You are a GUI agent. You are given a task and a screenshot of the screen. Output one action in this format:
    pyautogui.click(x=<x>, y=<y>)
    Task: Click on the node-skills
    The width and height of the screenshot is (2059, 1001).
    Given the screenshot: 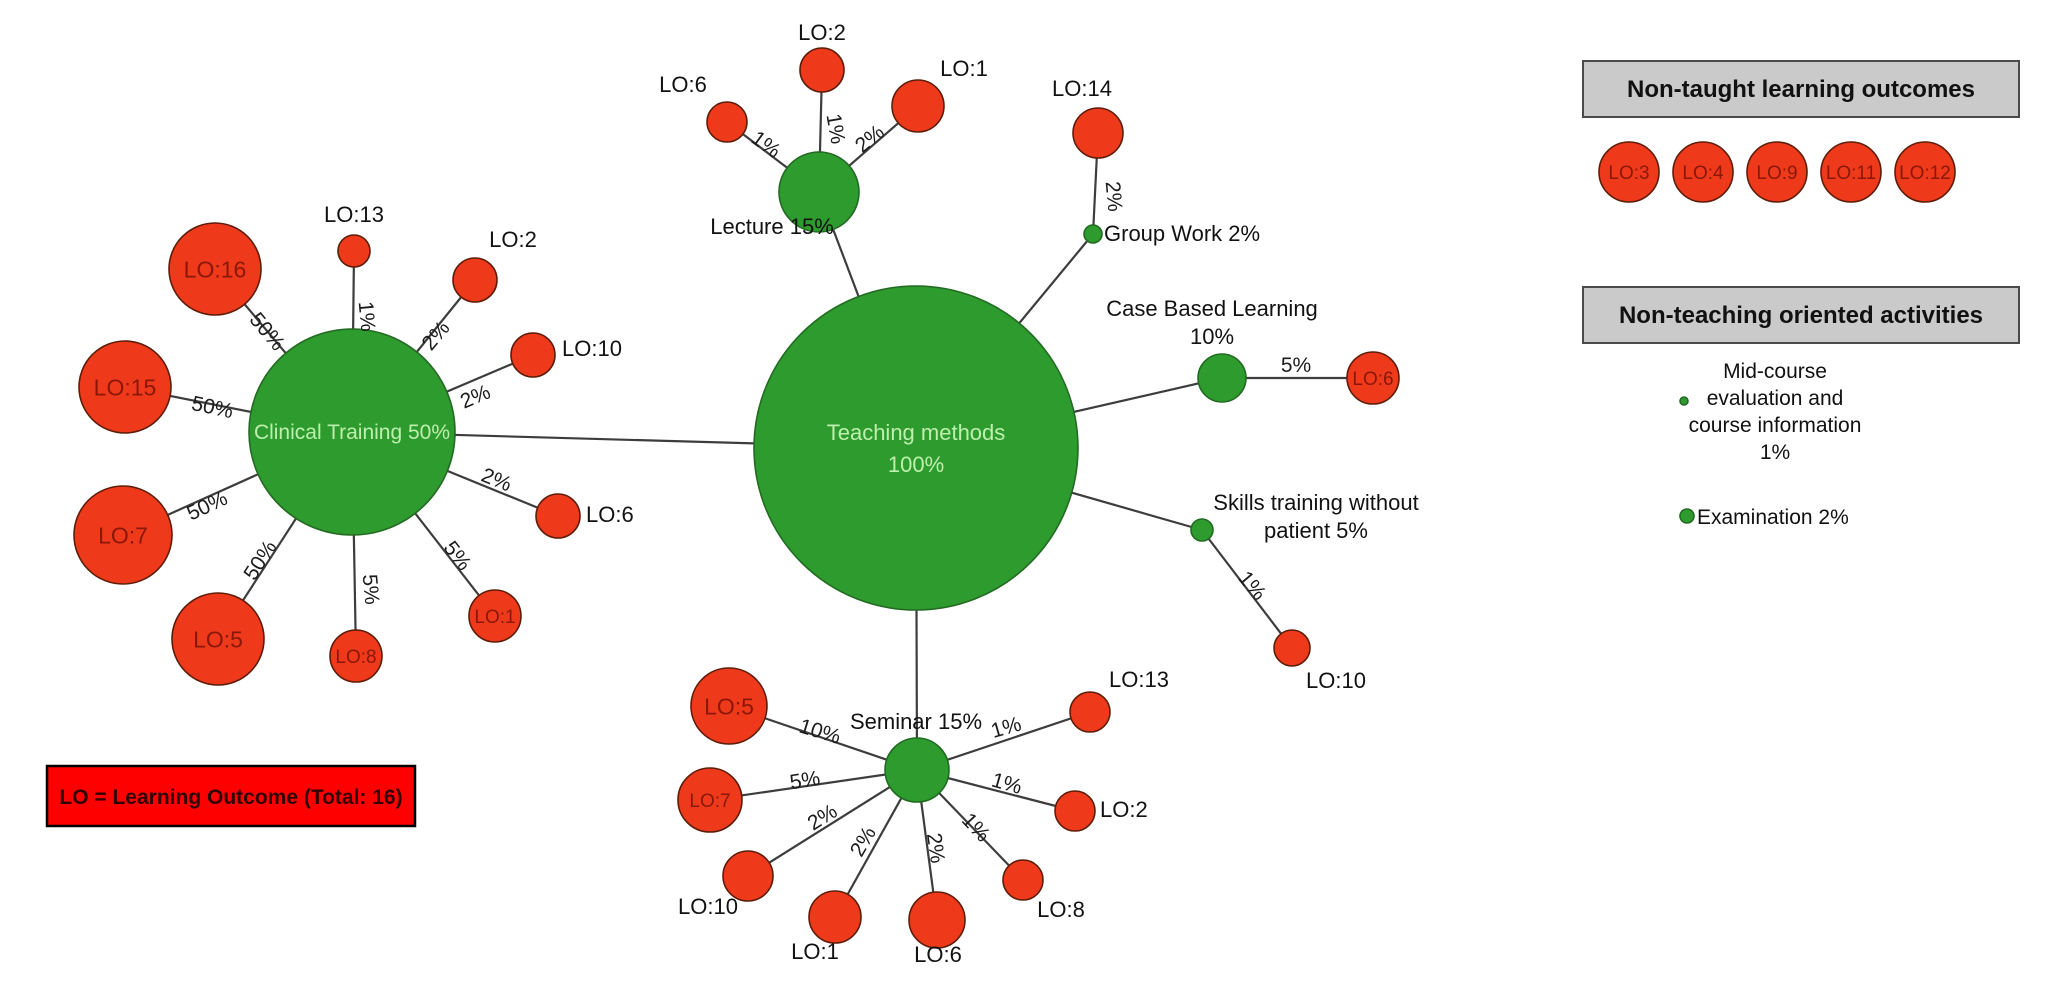 What is the action you would take?
    pyautogui.click(x=1202, y=530)
    